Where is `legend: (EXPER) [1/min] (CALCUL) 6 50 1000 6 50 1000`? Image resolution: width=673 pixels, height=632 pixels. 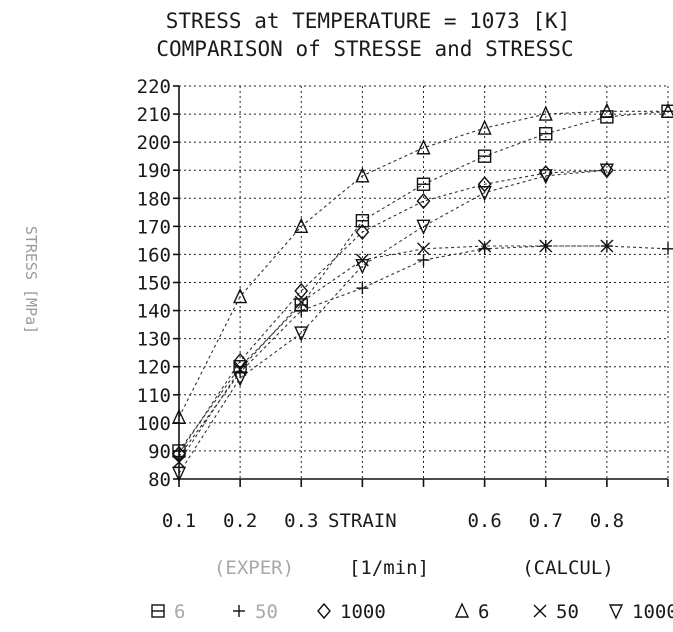
legend: (EXPER) [1/min] (CALCUL) 6 50 1000 6 50 1000 is located at coordinates (412, 590).